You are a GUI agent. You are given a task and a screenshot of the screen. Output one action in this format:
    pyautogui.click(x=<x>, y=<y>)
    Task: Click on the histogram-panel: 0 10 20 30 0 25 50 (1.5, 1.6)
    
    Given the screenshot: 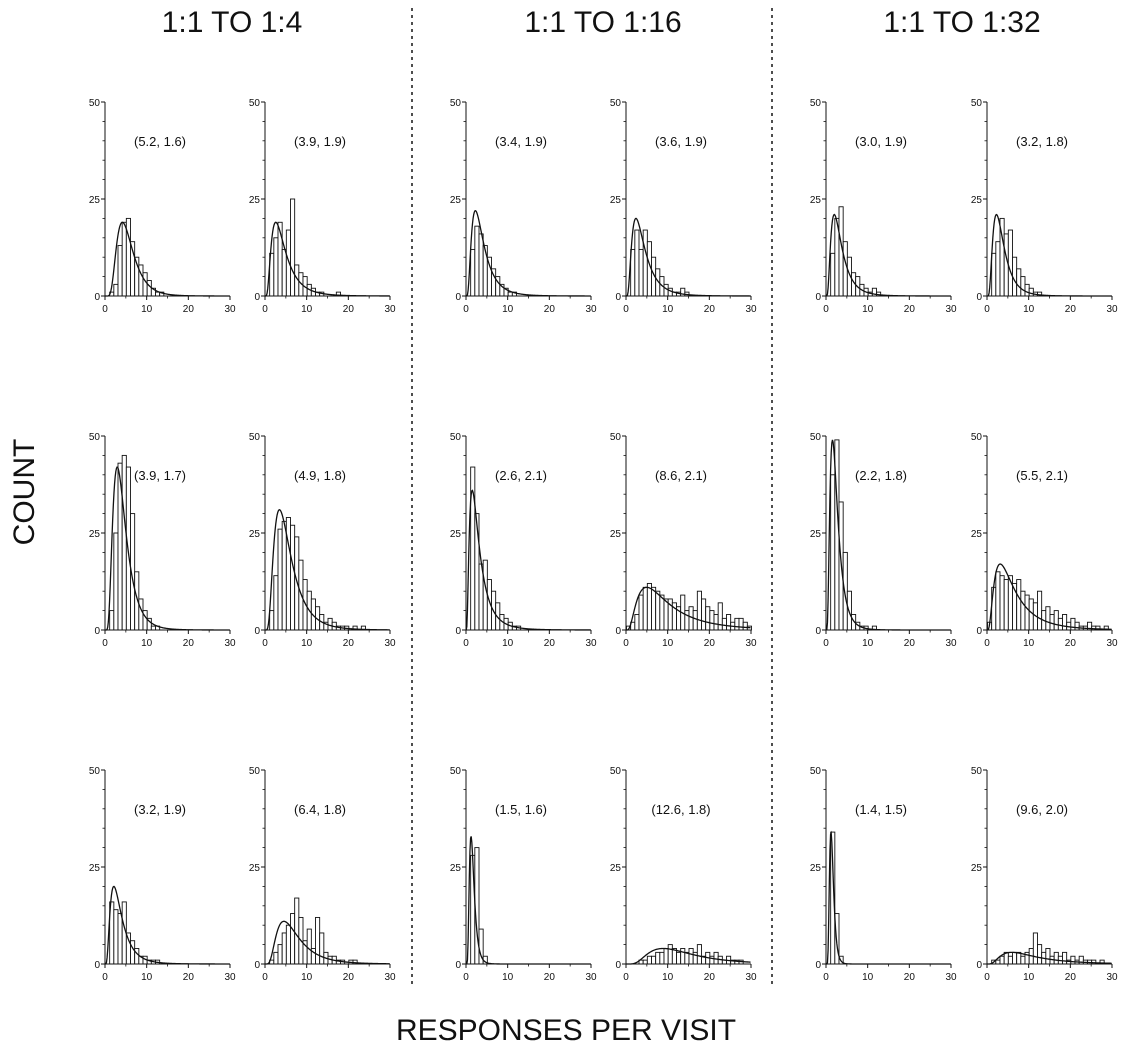 What is the action you would take?
    pyautogui.click(x=523, y=874)
    